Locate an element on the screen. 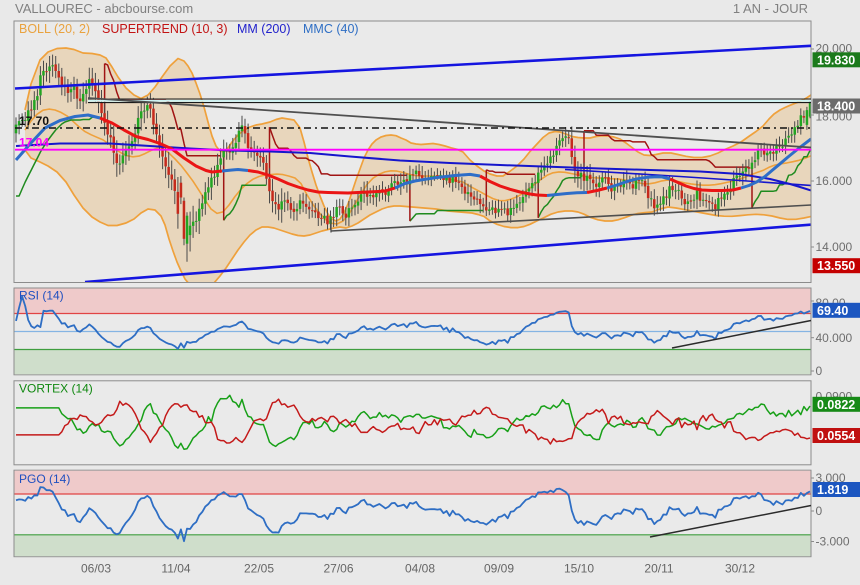  svg-text: 0.0822 is located at coordinates (836, 405).